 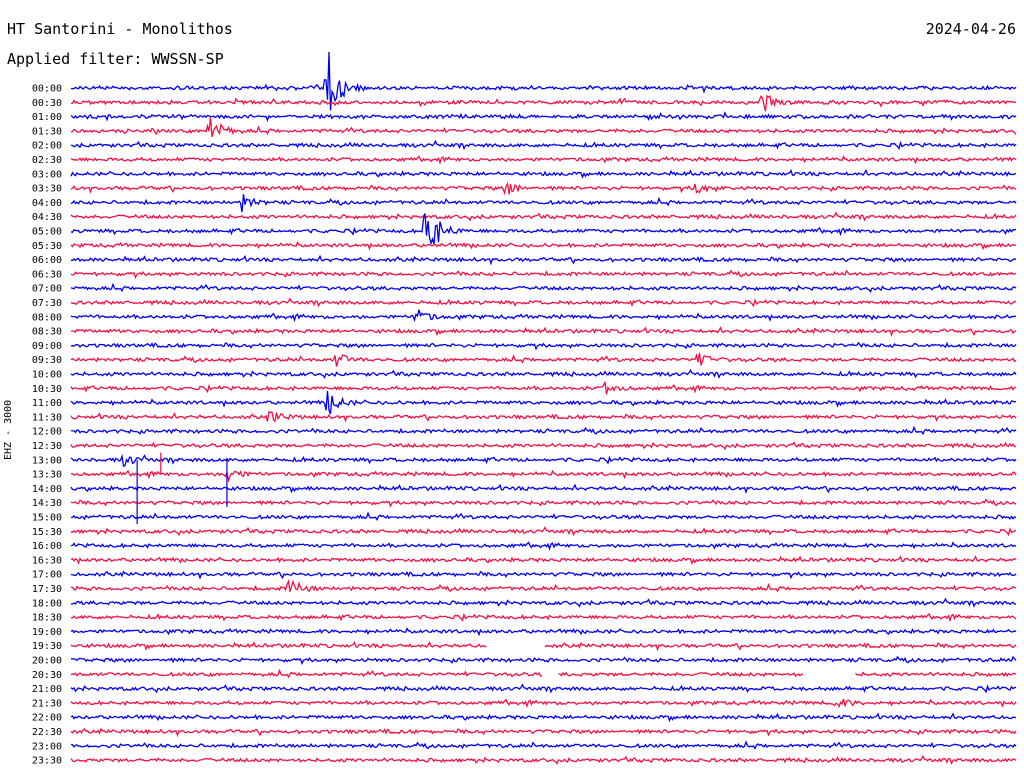 I want to click on time-label: 09:30, so click(x=47, y=360).